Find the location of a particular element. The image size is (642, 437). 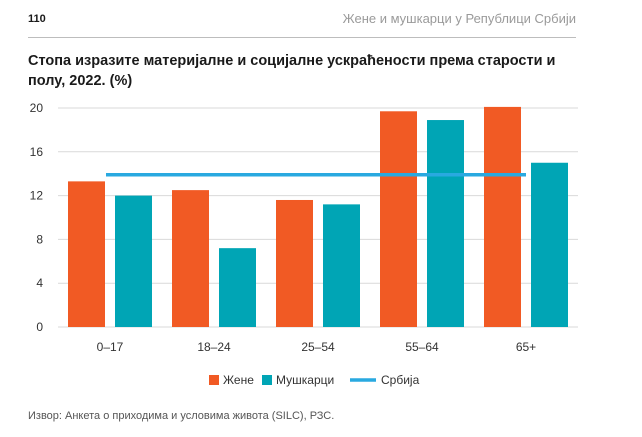

y-tick-label: 20 is located at coordinates (37, 108).